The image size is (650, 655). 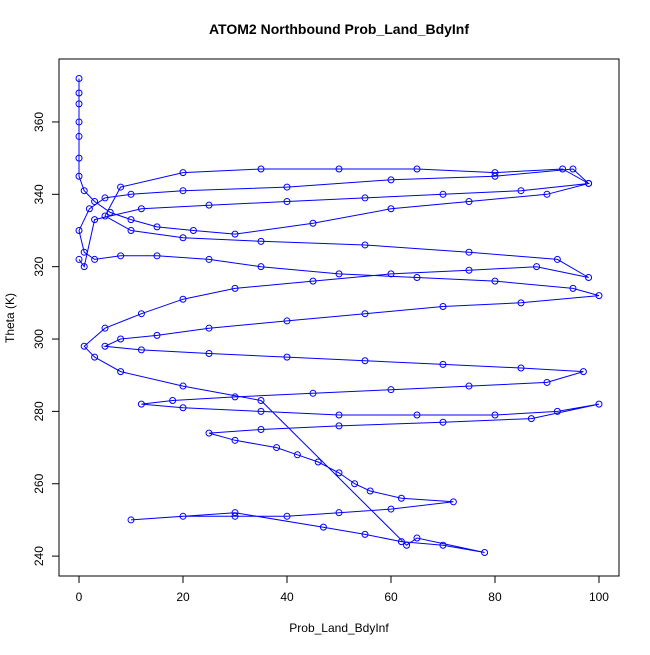 What do you see at coordinates (599, 597) in the screenshot?
I see `x-tick-label: 100` at bounding box center [599, 597].